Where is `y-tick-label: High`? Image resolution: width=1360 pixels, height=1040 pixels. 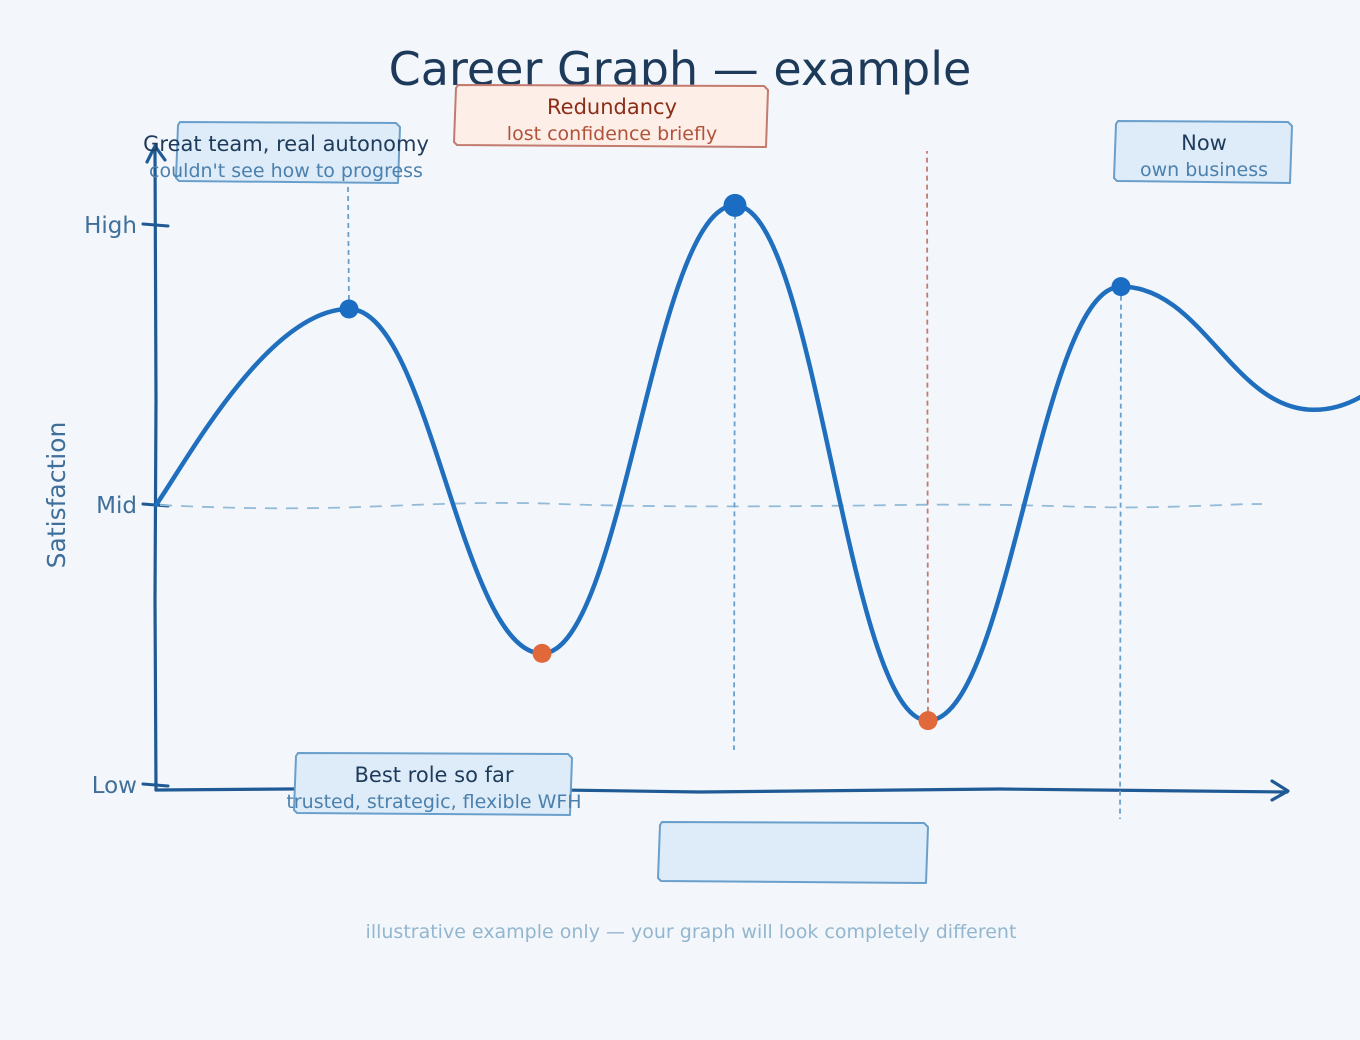 y-tick-label: High is located at coordinates (110, 226).